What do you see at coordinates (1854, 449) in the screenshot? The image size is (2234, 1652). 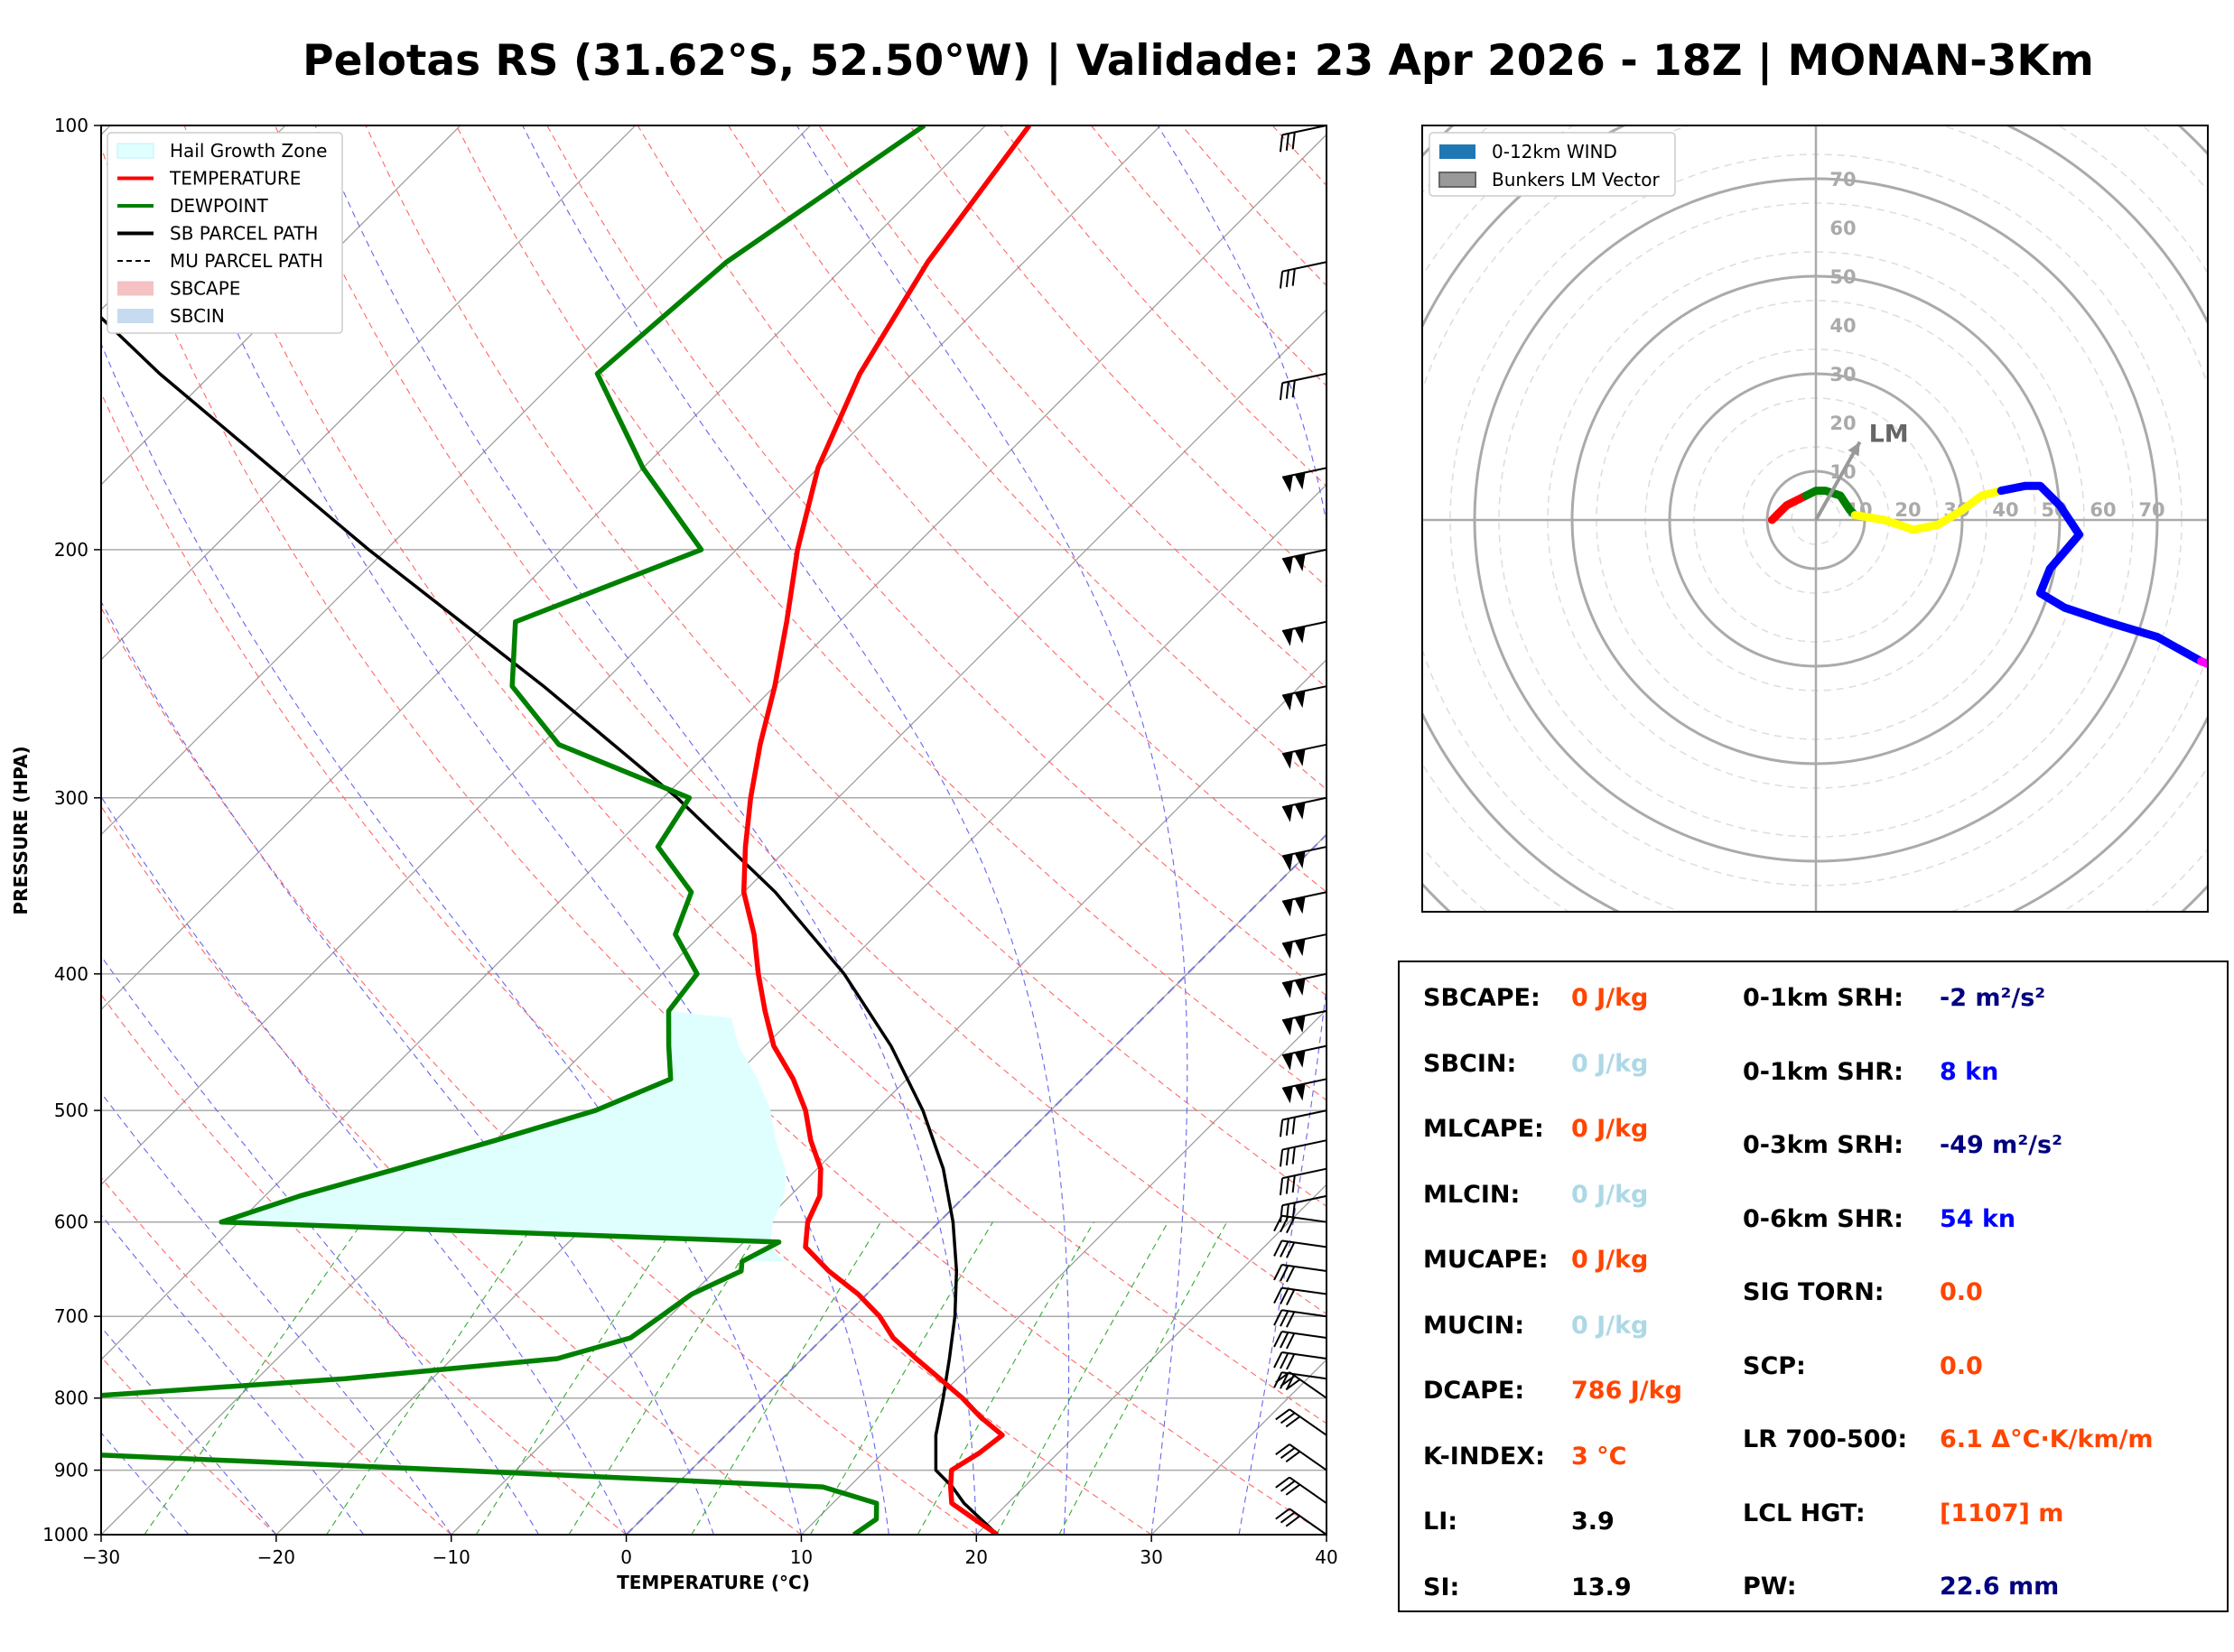 I see `bunkers-lm-arrowhead` at bounding box center [1854, 449].